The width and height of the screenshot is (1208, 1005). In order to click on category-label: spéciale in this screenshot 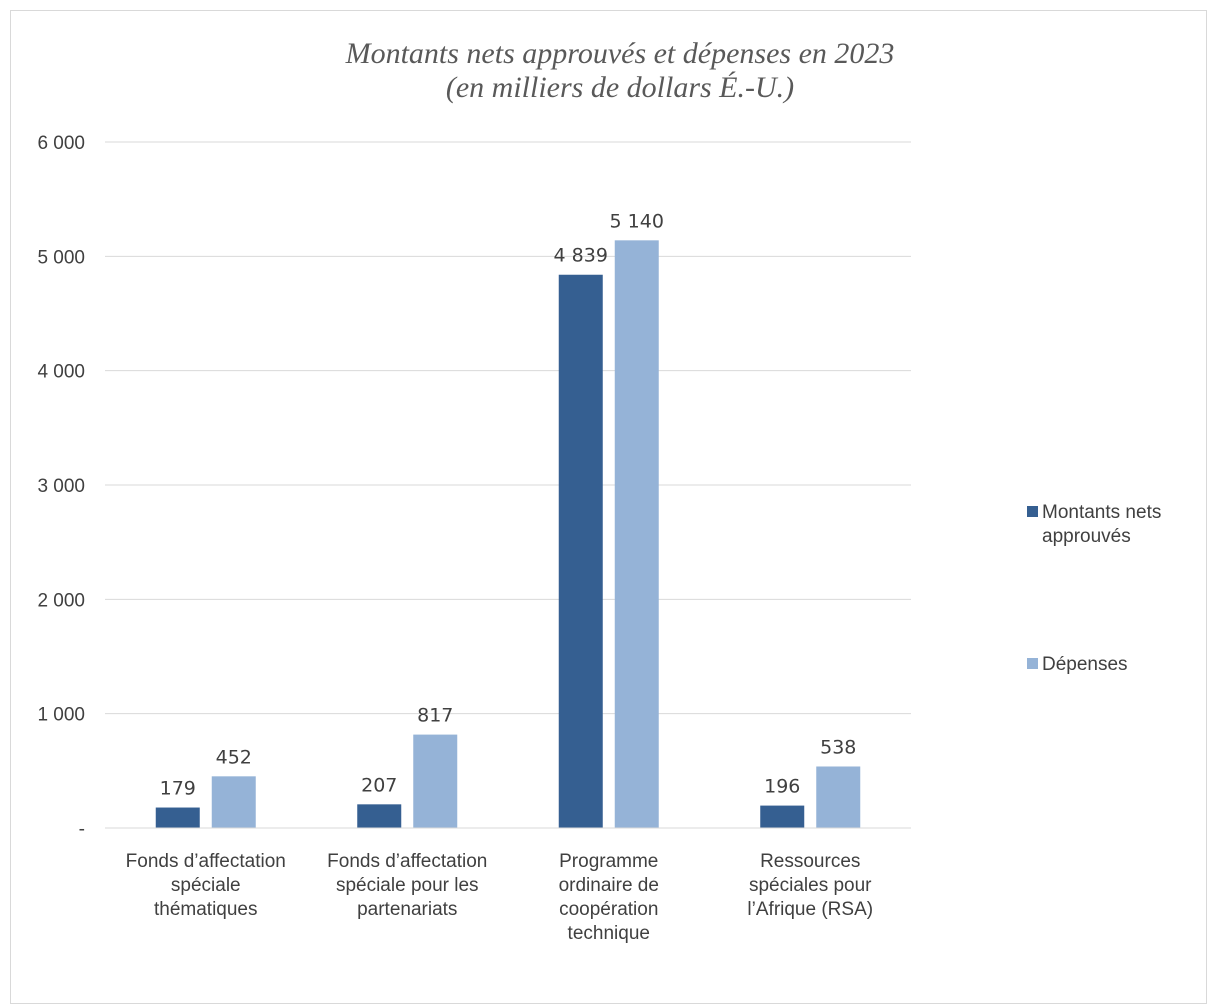, I will do `click(206, 885)`.